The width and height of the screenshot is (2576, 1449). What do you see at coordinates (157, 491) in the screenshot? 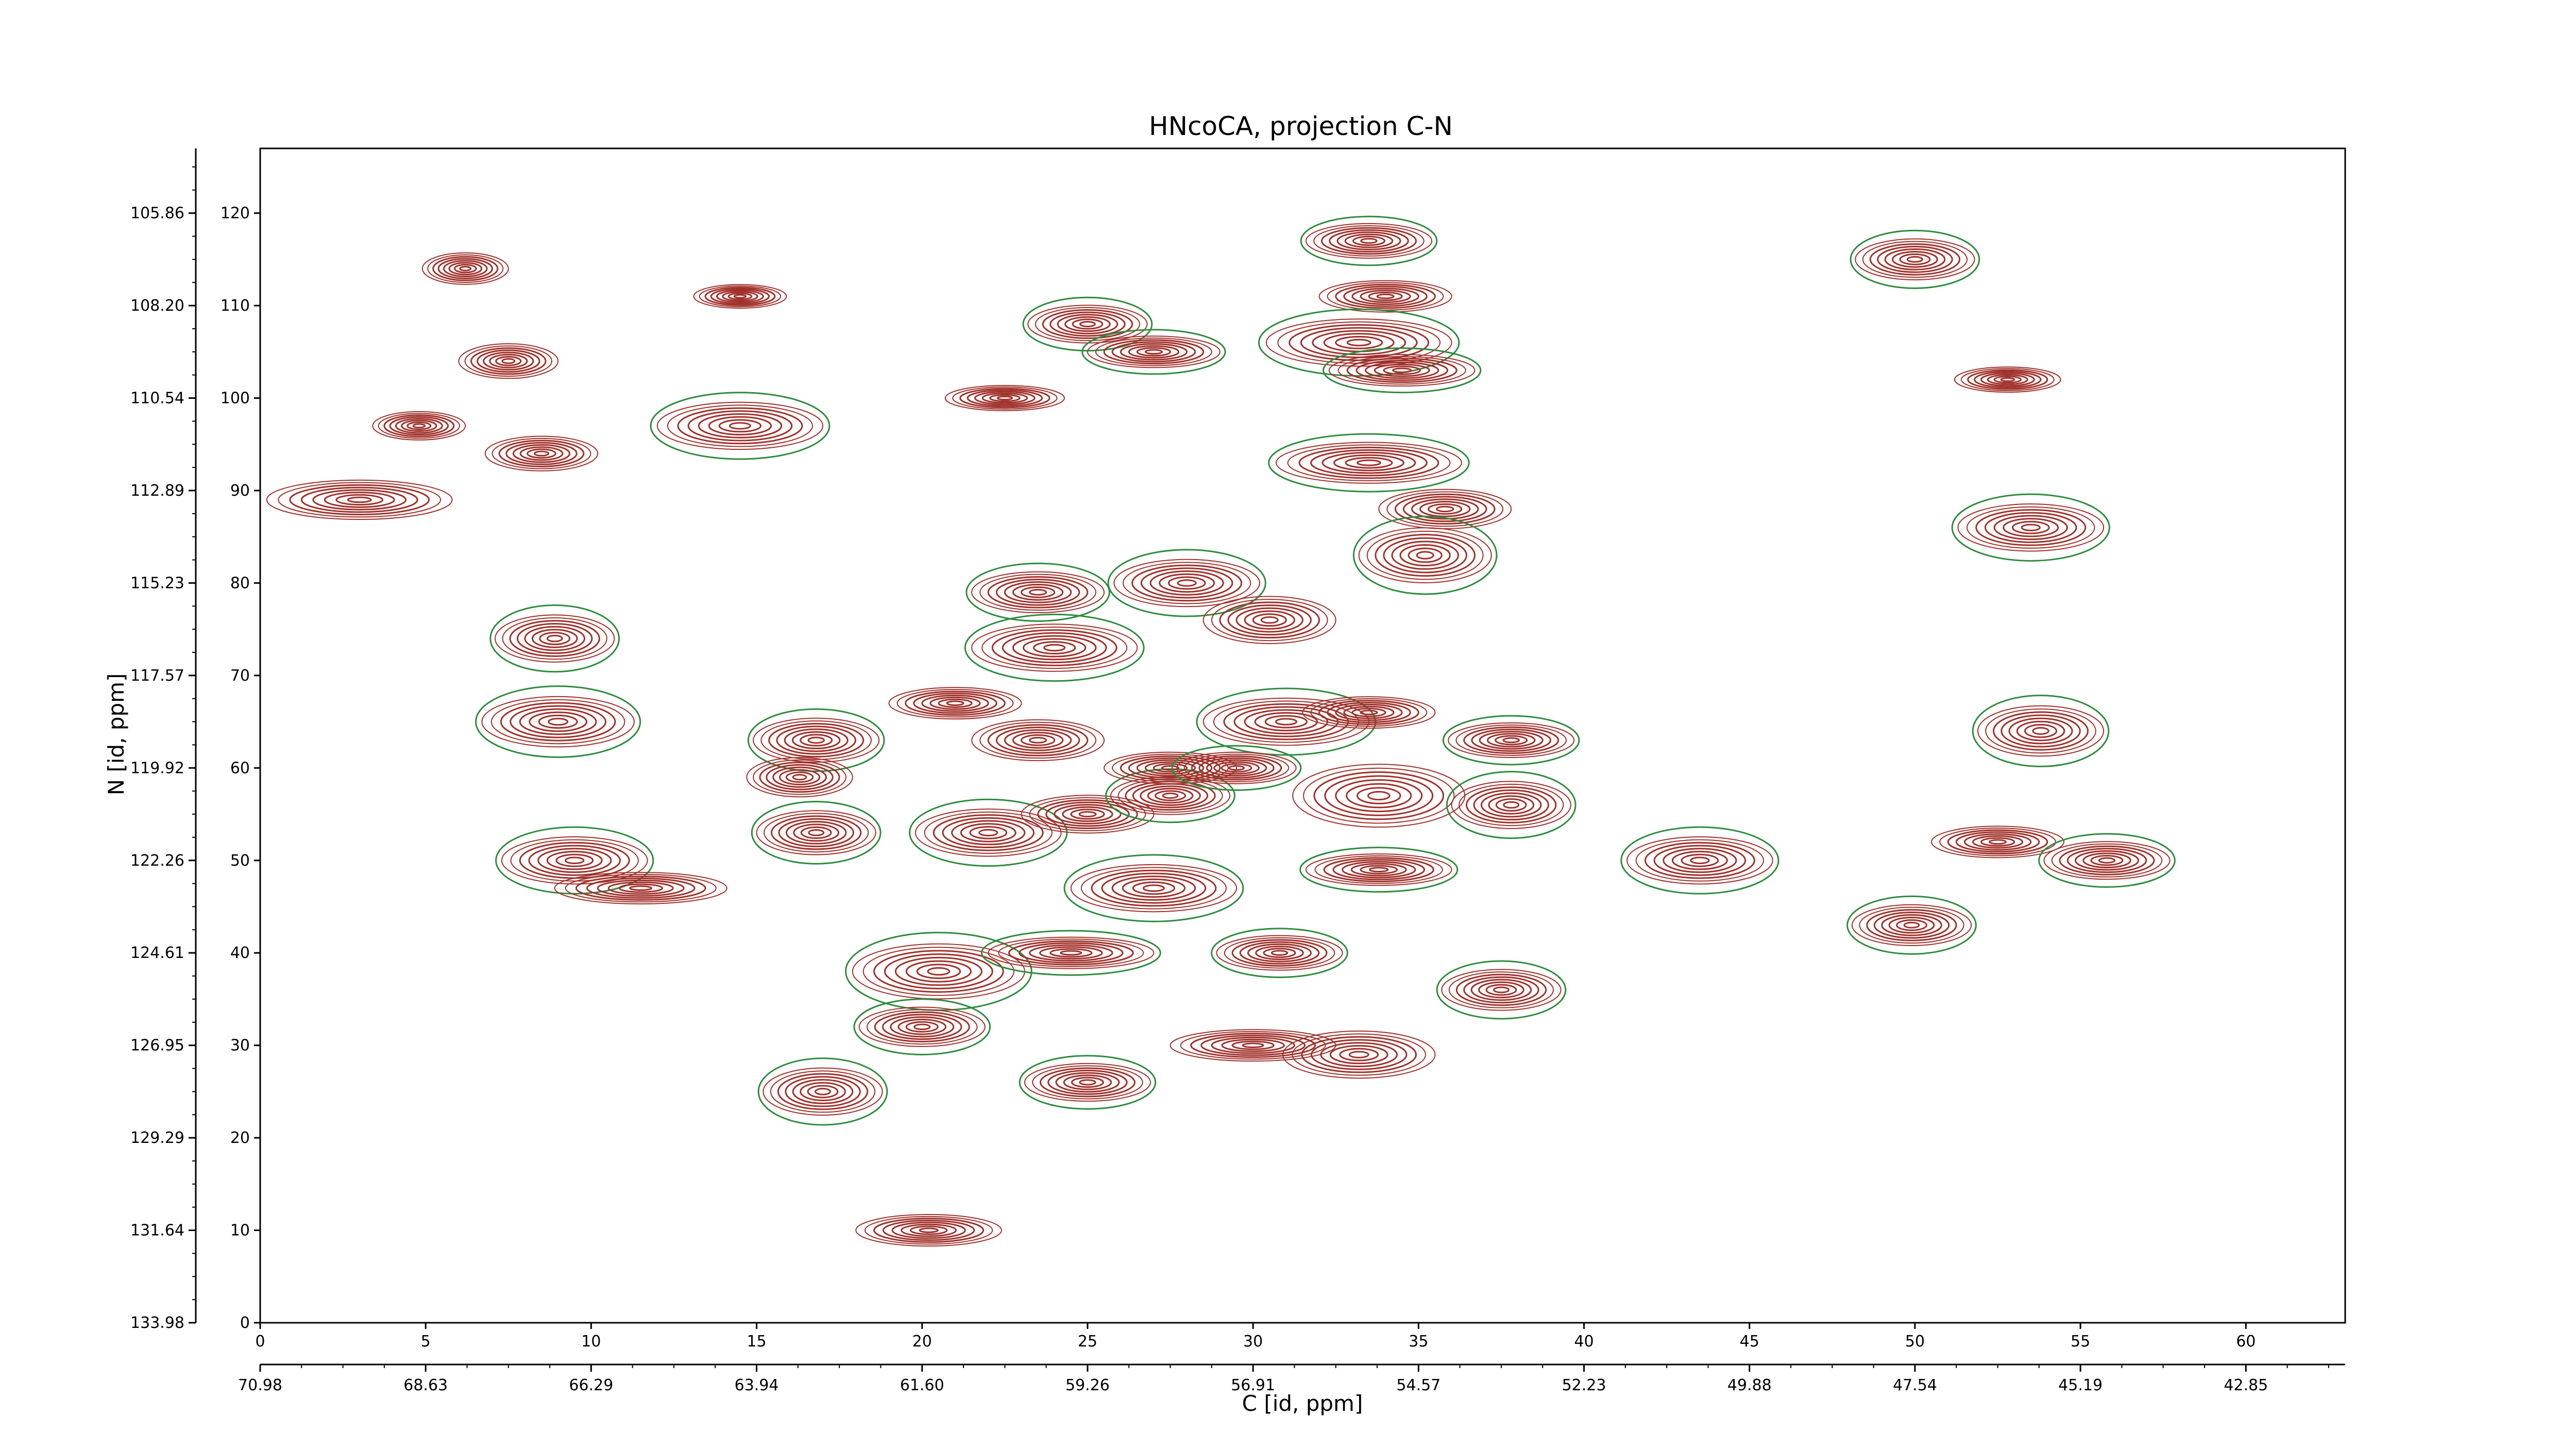
I see `y-ppm-tick-label: 112.89` at bounding box center [157, 491].